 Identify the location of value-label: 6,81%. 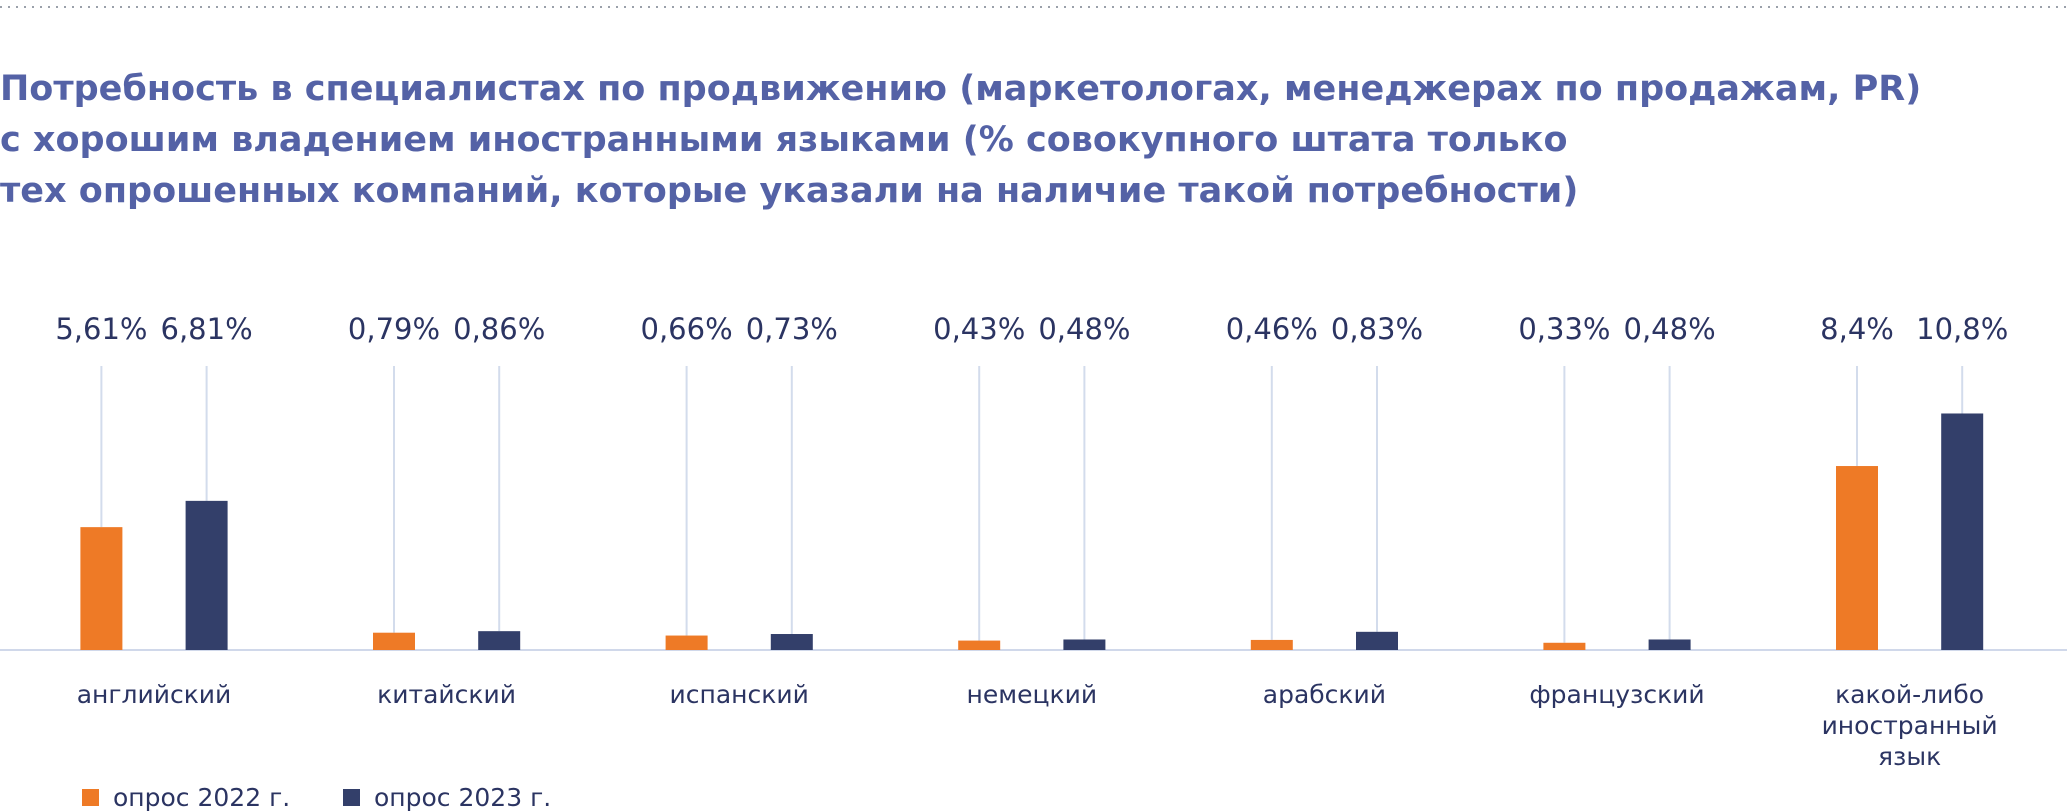
(207, 329).